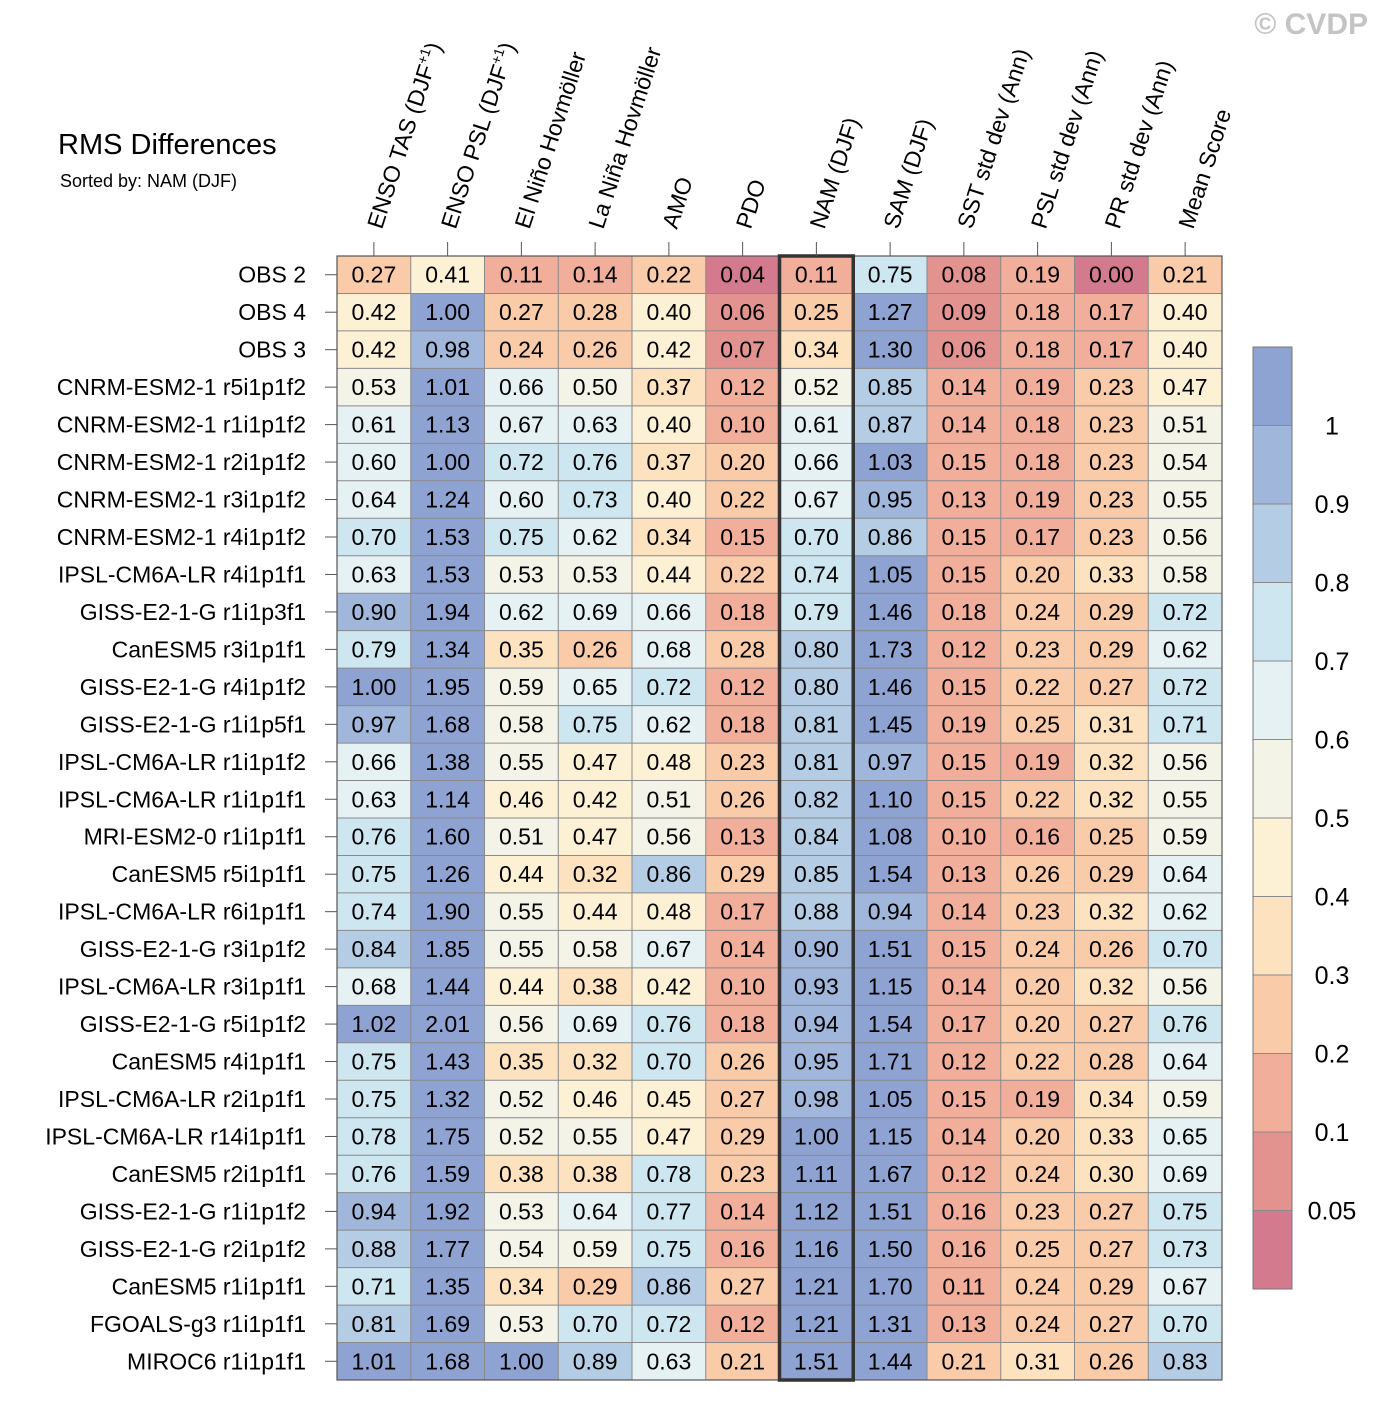 The image size is (1379, 1401). I want to click on cell-value: 0.74, so click(816, 574).